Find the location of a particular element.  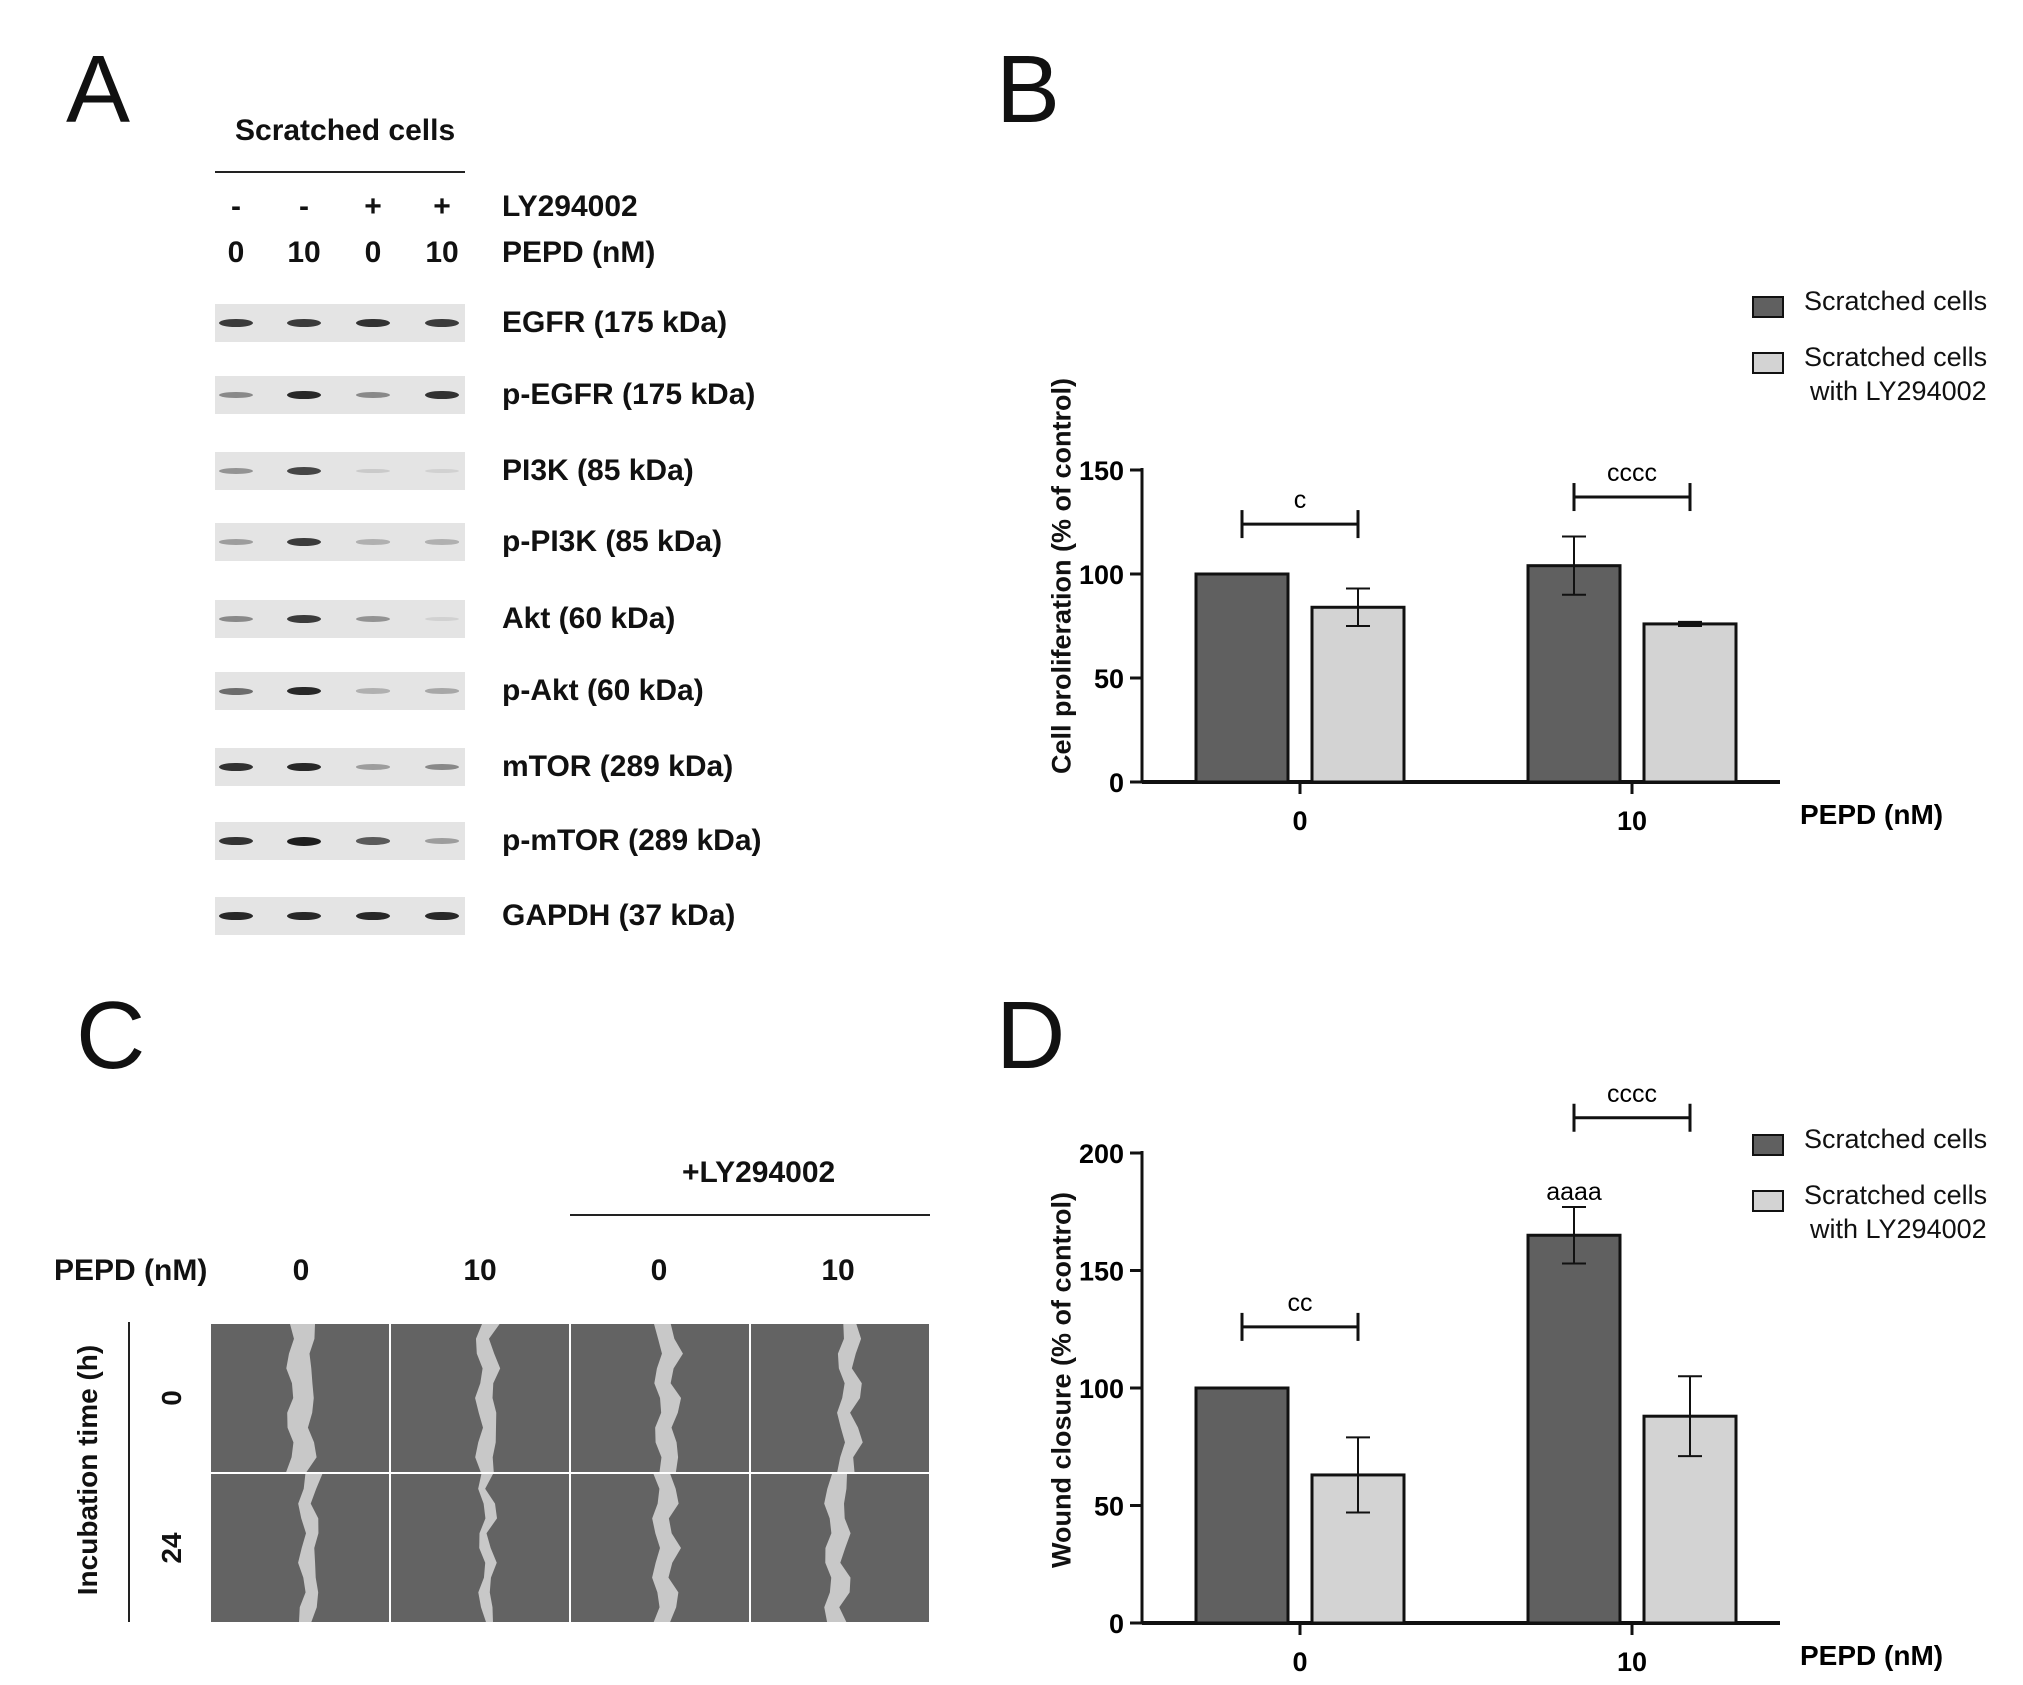

microscopy-column-label: 10 is located at coordinates (480, 1270).